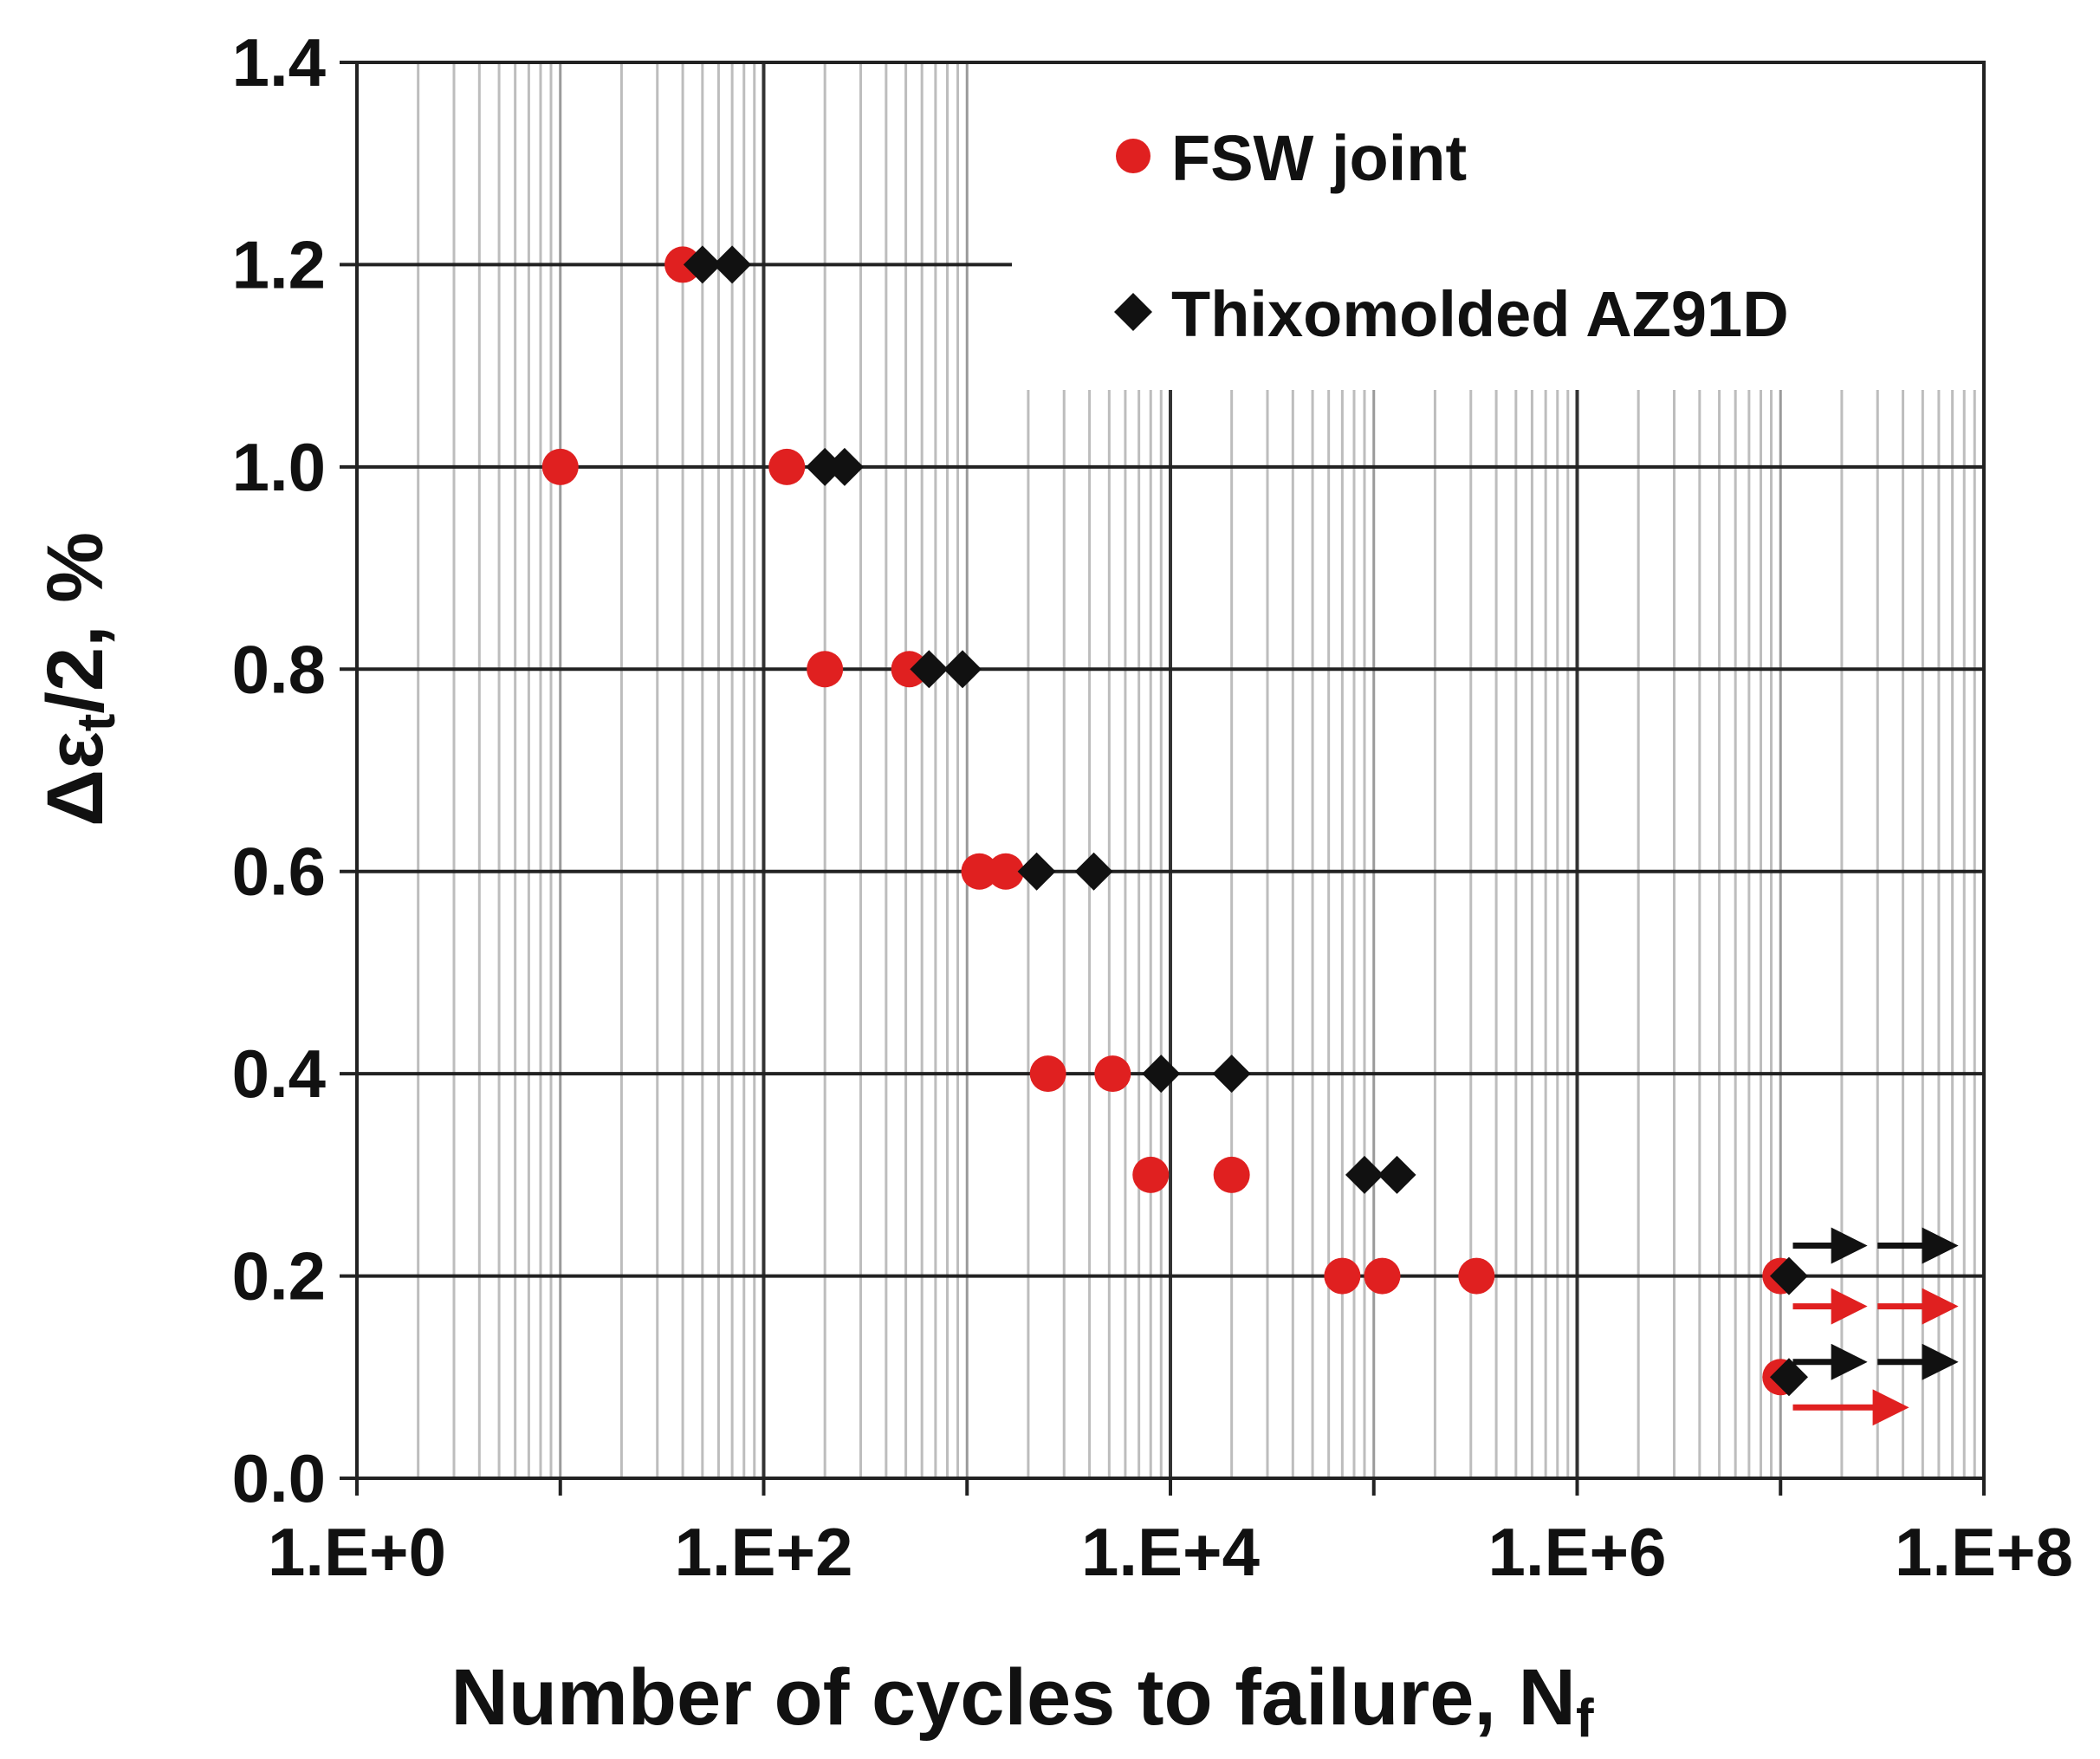  What do you see at coordinates (279, 62) in the screenshot?
I see `y-tick-label: 1.4` at bounding box center [279, 62].